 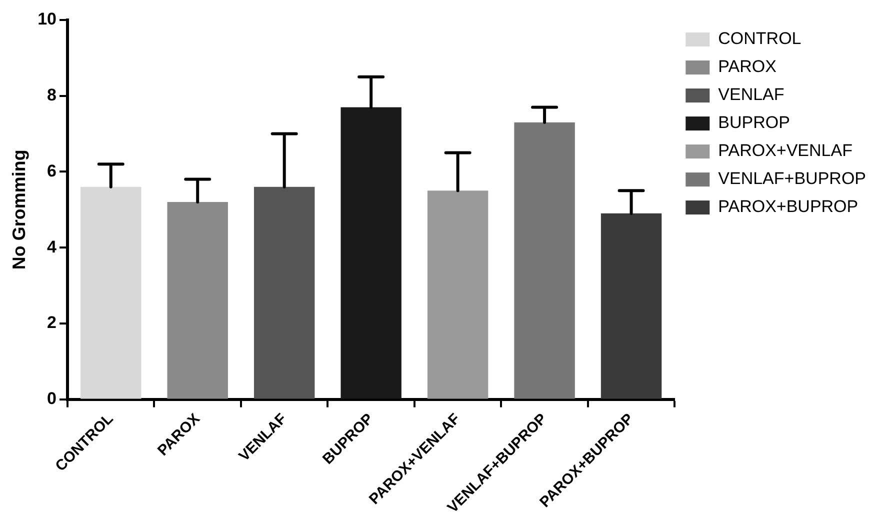 I want to click on legend-label: VENLAF, so click(x=751, y=94).